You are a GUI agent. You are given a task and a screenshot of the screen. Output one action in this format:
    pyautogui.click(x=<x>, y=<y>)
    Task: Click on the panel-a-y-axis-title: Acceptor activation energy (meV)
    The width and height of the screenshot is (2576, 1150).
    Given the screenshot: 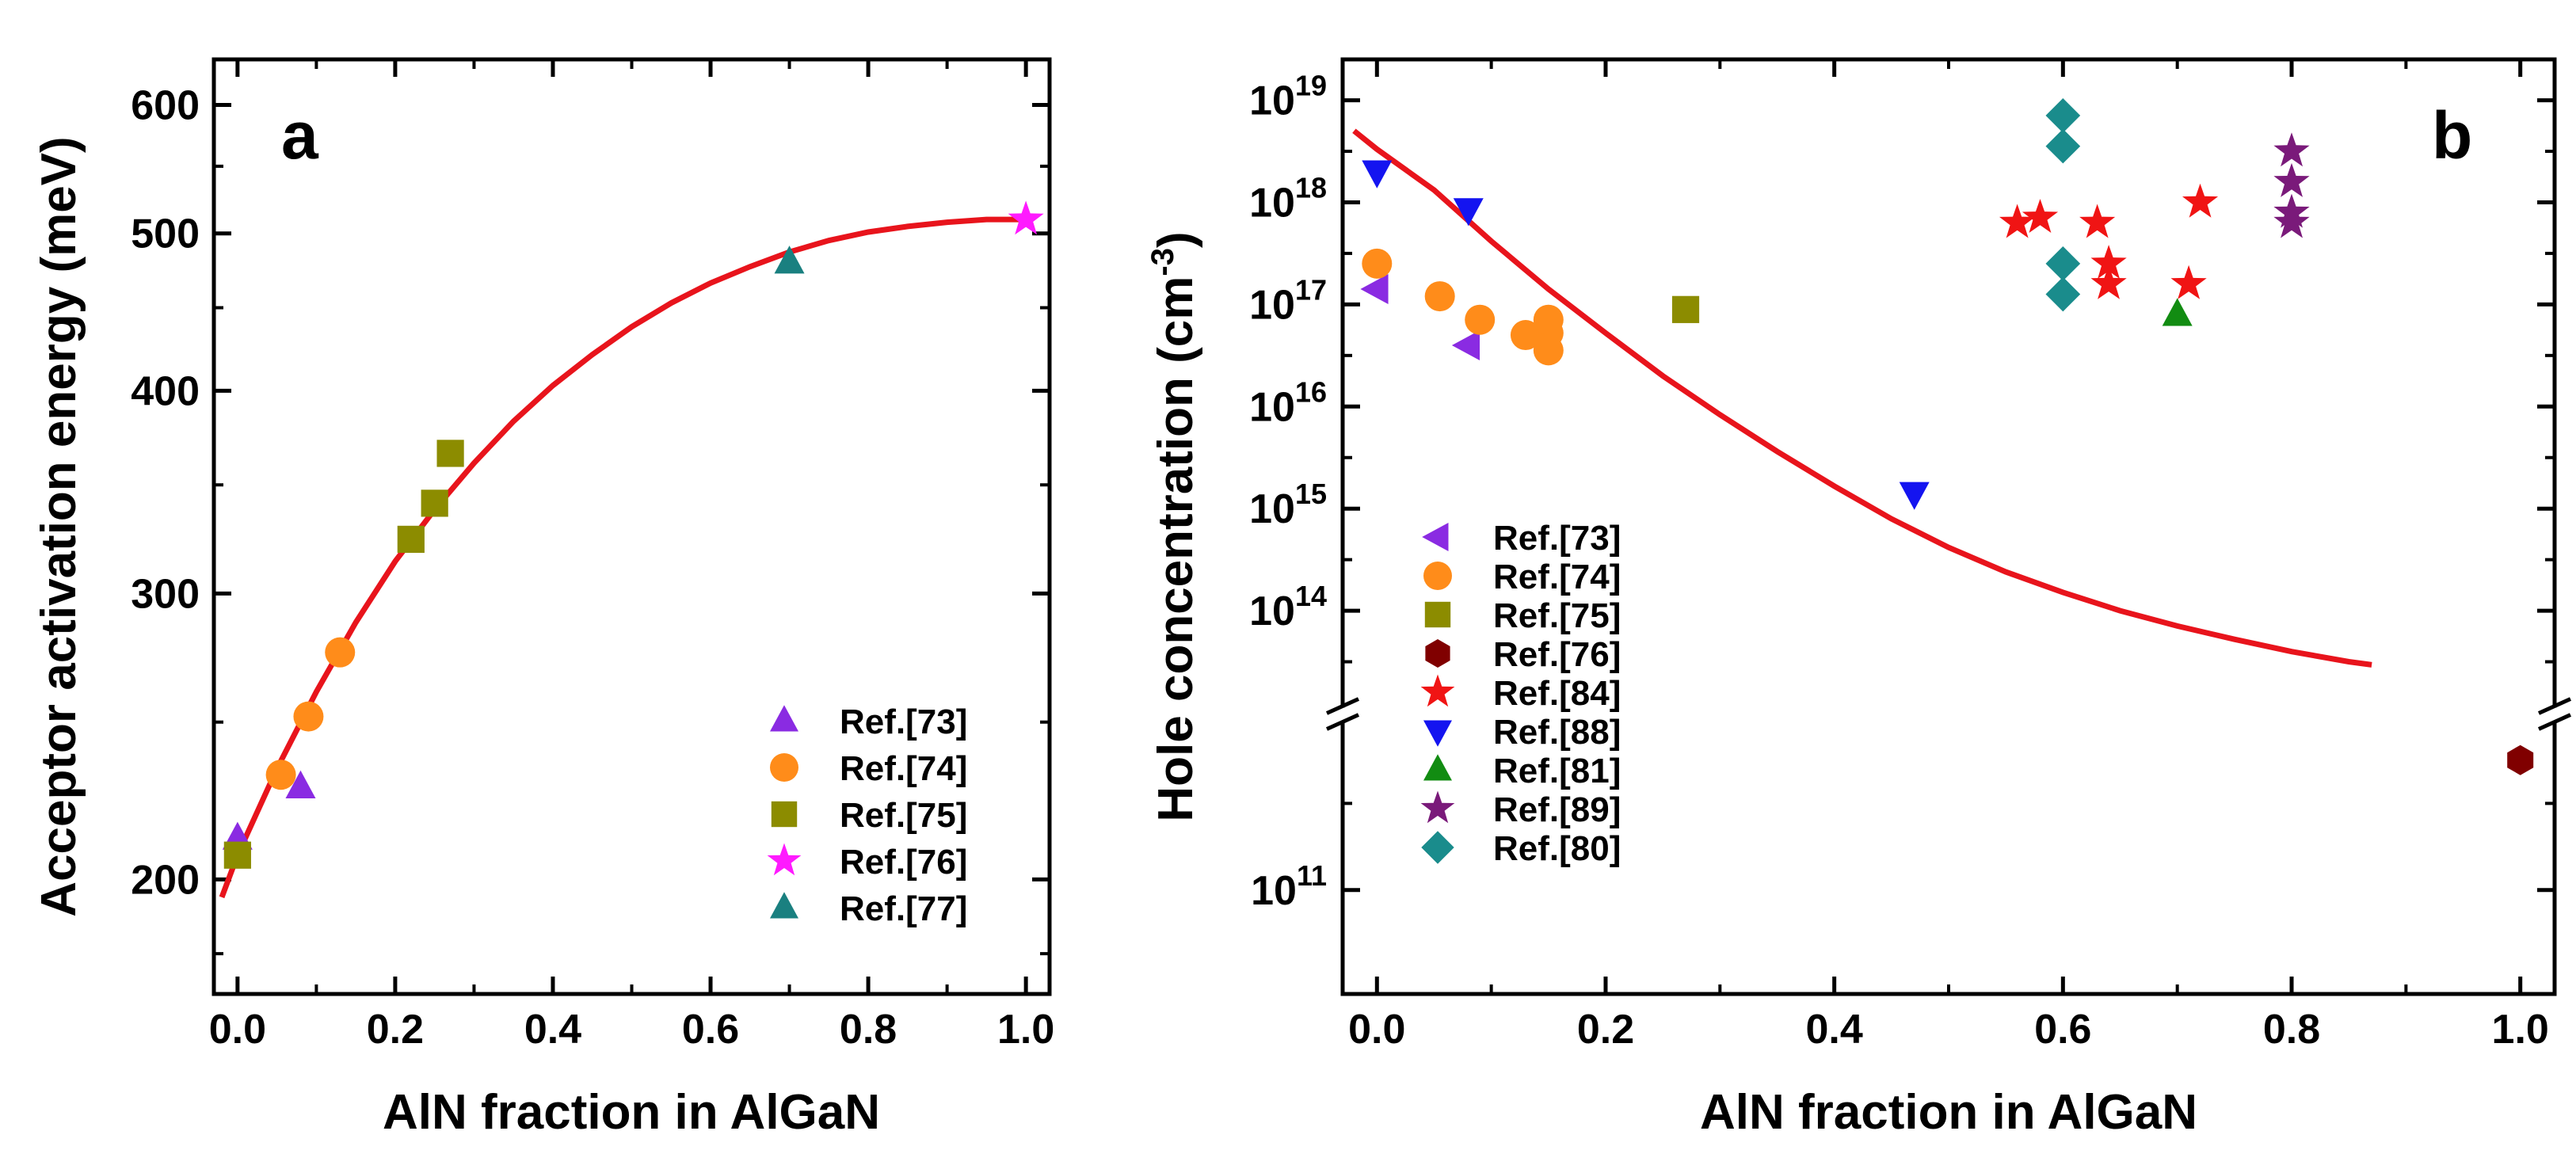 What is the action you would take?
    pyautogui.click(x=59, y=526)
    